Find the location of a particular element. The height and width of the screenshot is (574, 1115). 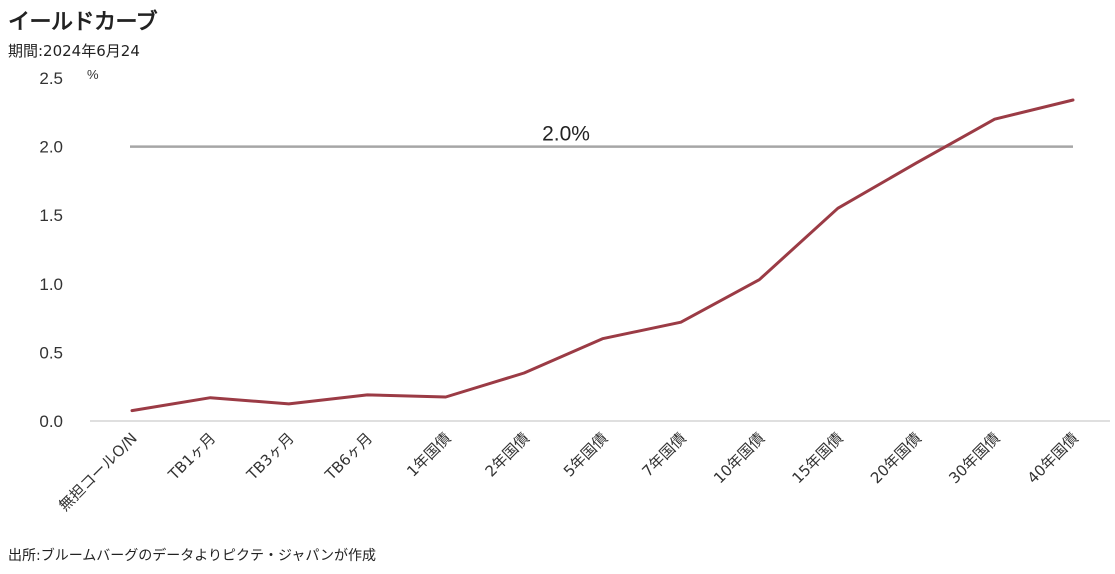

y-tick-label: 0.5 is located at coordinates (51, 352).